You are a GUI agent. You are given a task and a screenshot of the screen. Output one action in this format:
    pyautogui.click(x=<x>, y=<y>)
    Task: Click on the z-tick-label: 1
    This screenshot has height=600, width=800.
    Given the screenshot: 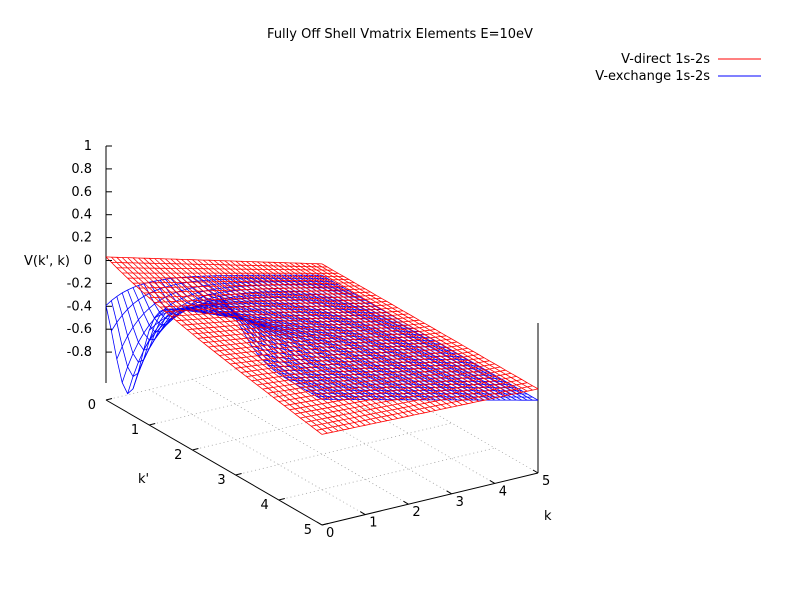 What is the action you would take?
    pyautogui.click(x=88, y=146)
    